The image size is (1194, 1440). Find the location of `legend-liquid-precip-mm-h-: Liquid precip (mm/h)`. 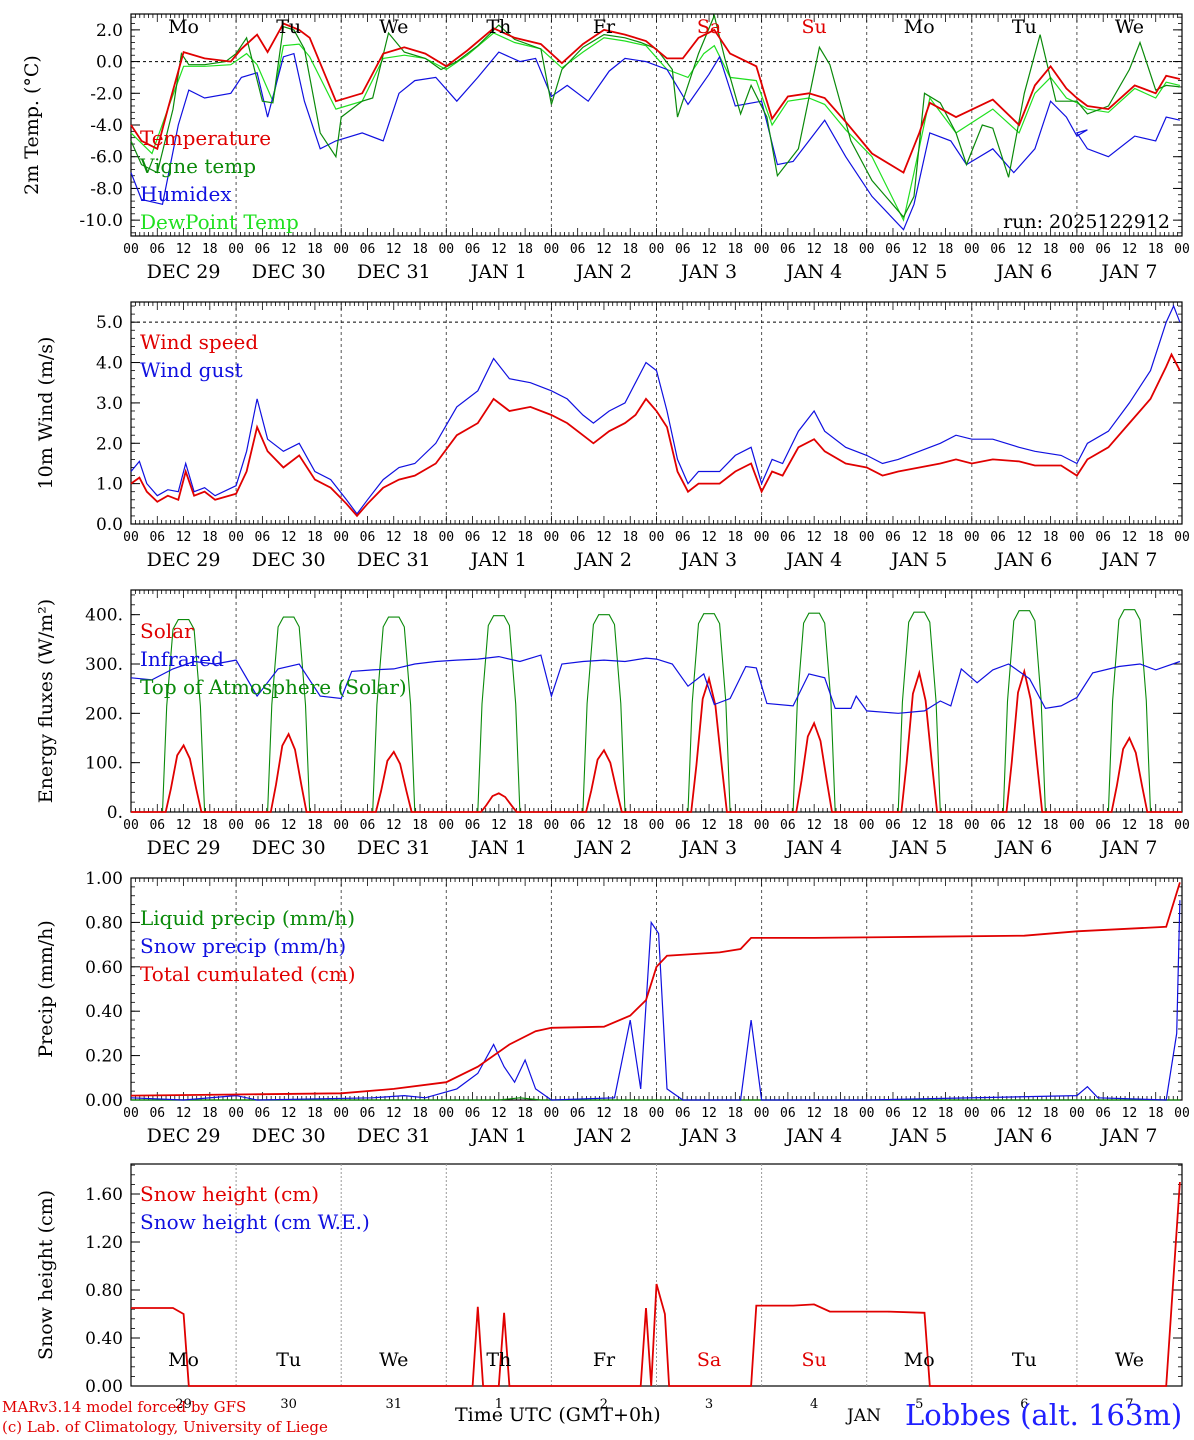

legend-liquid-precip-mm-h-: Liquid precip (mm/h) is located at coordinates (247, 918).